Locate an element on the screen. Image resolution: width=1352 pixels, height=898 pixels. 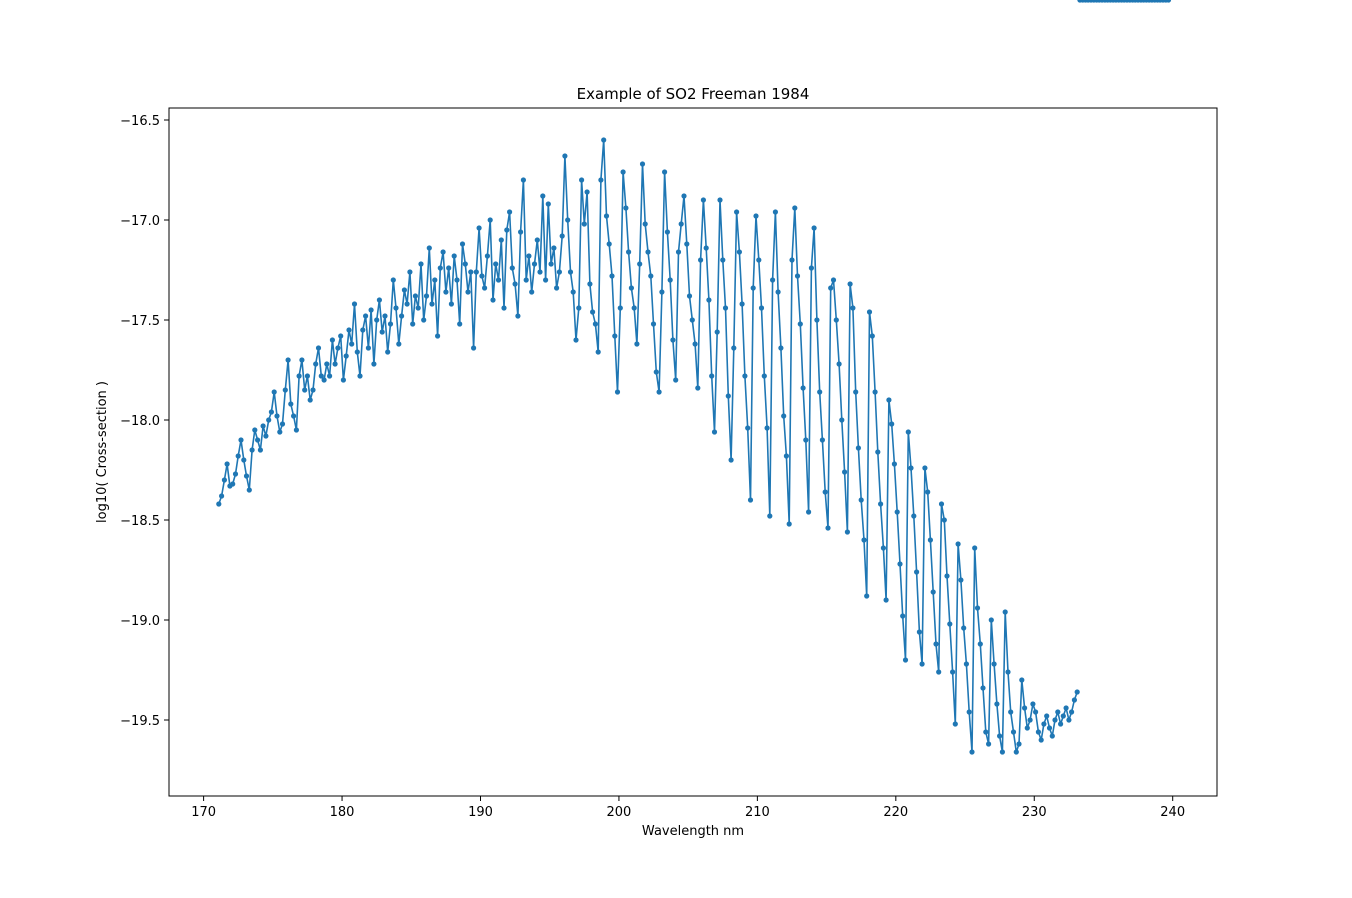
y-tick-label: −19.5 is located at coordinates (140, 721).